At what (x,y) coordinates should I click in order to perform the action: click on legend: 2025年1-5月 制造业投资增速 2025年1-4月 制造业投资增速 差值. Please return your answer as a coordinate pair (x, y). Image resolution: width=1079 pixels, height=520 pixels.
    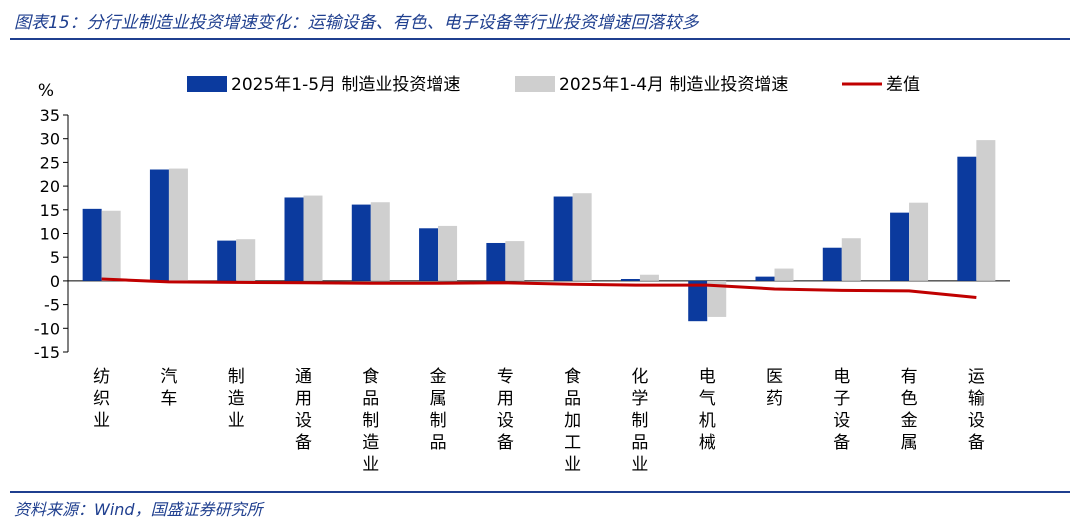
    Looking at the image, I should click on (553, 85).